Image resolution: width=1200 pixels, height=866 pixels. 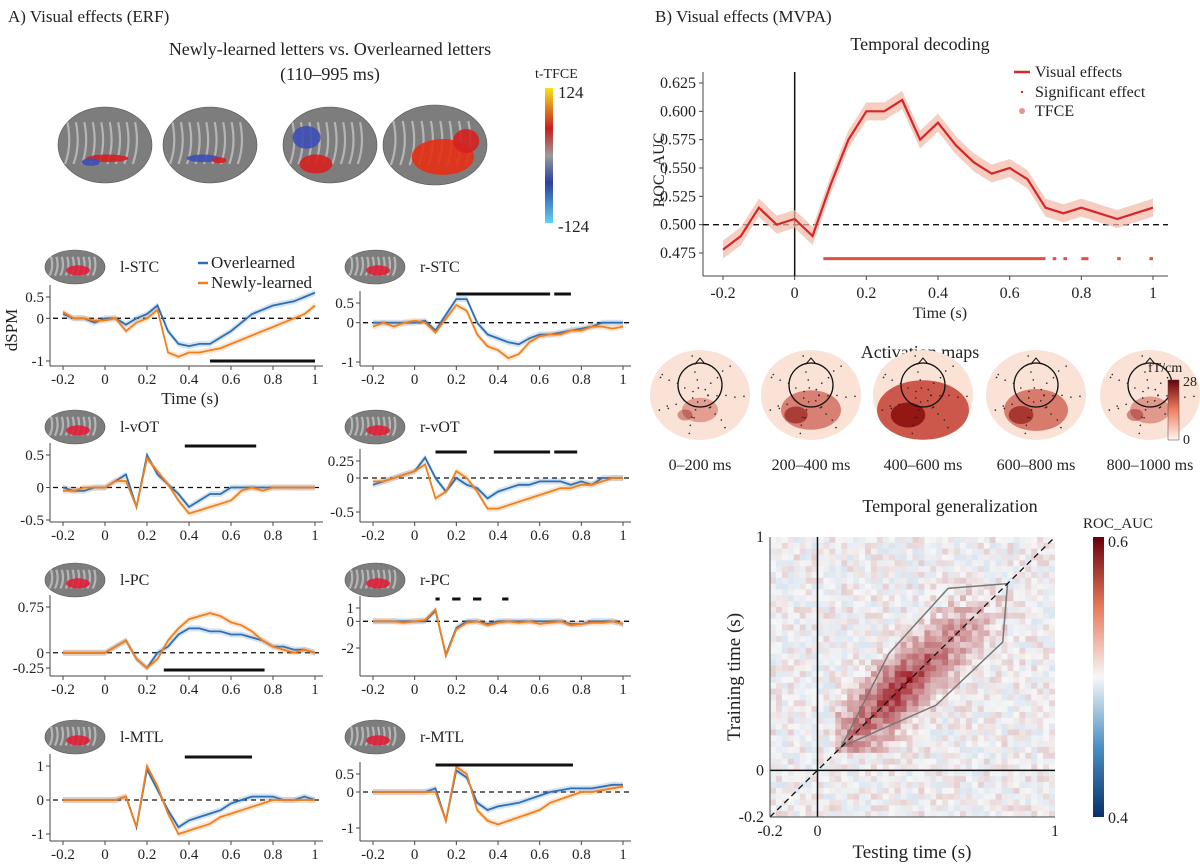 I want to click on series-line-overlearned, so click(x=189, y=319).